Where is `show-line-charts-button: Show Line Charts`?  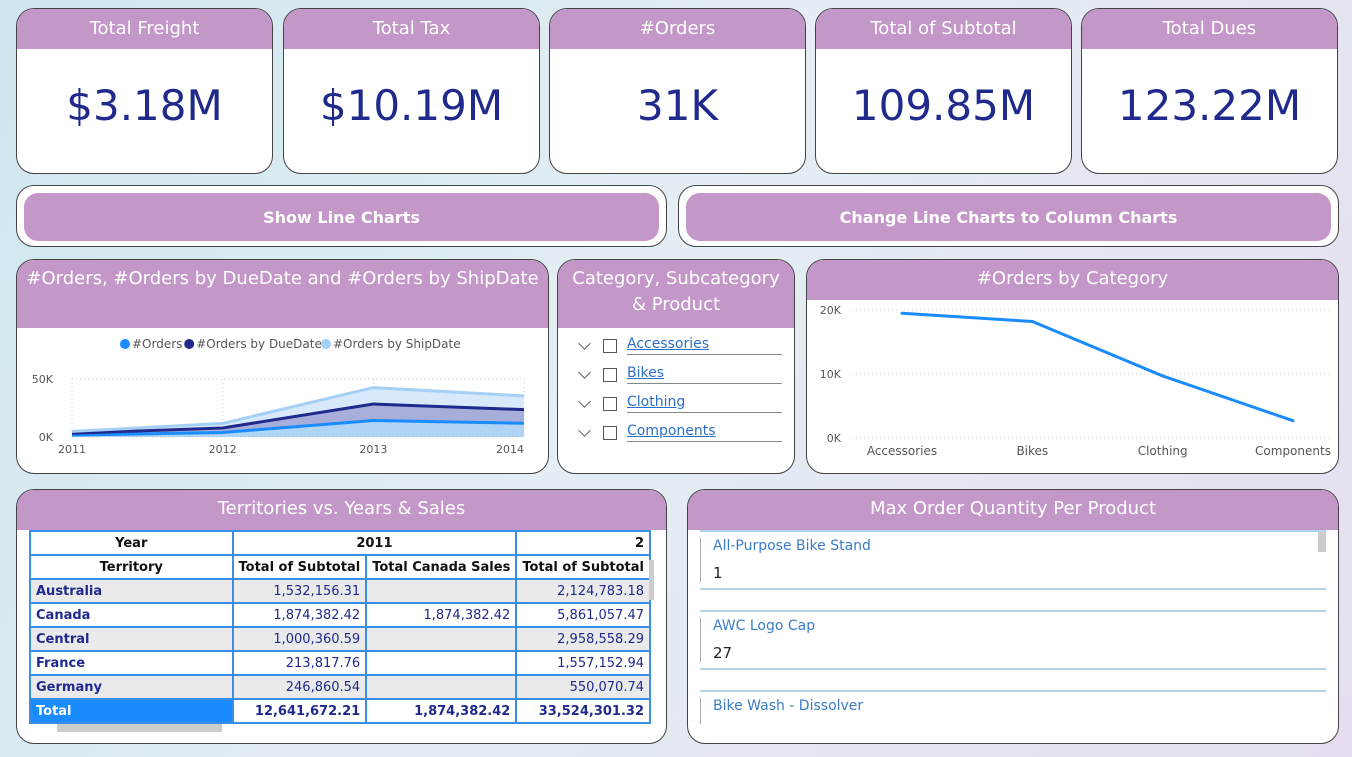 show-line-charts-button: Show Line Charts is located at coordinates (341, 217).